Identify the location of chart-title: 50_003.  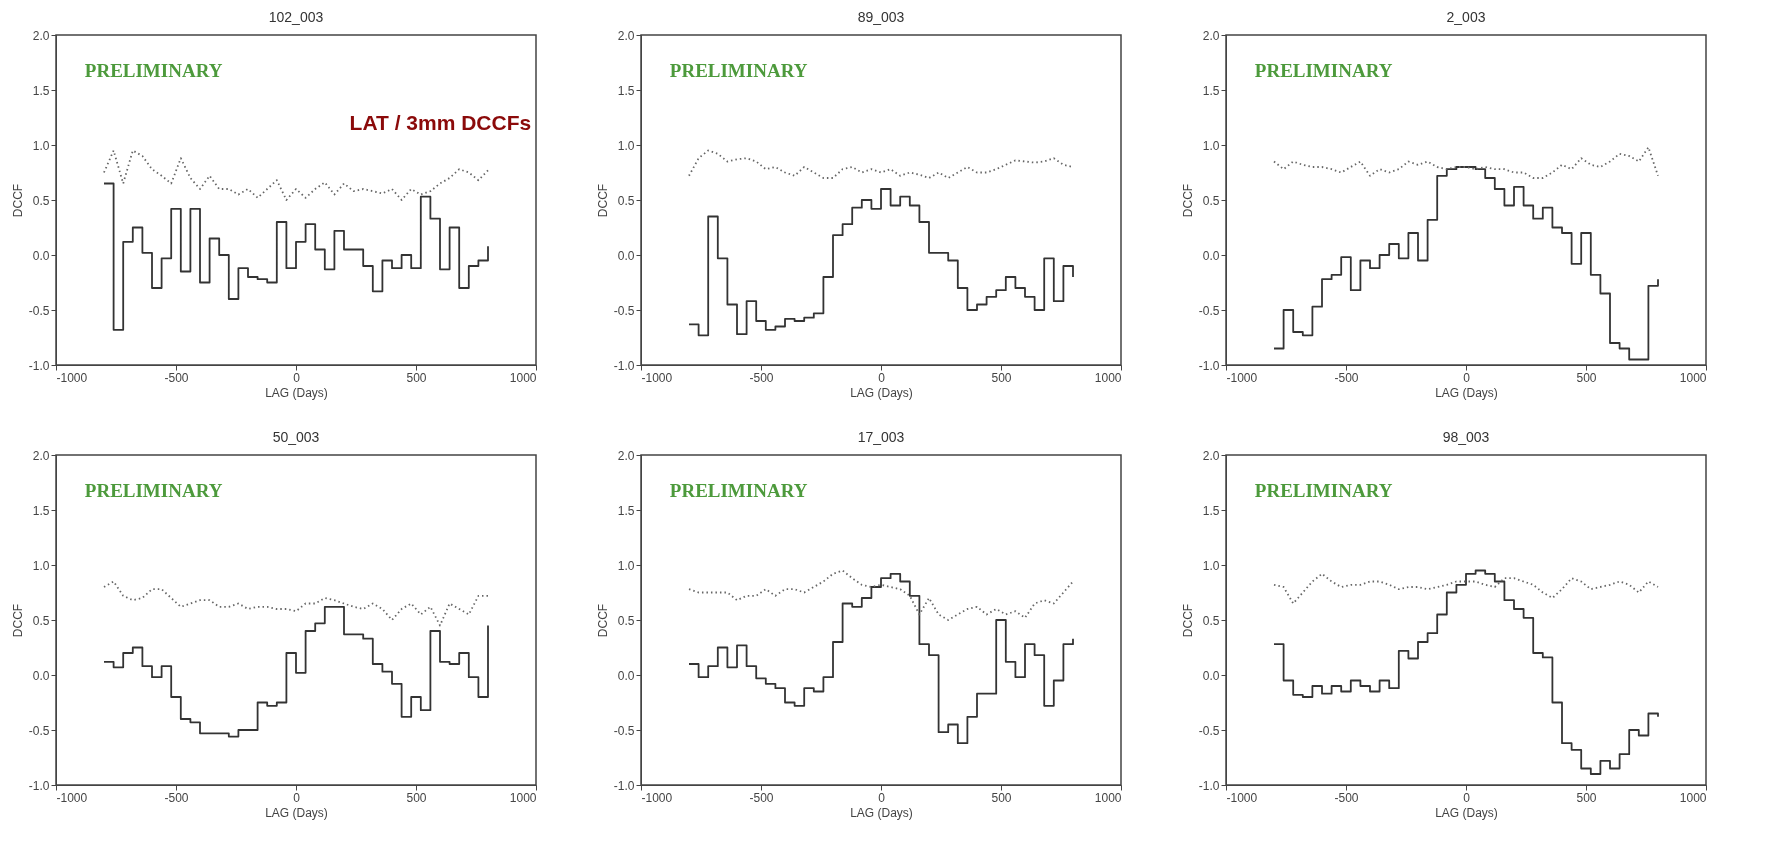
(296, 437).